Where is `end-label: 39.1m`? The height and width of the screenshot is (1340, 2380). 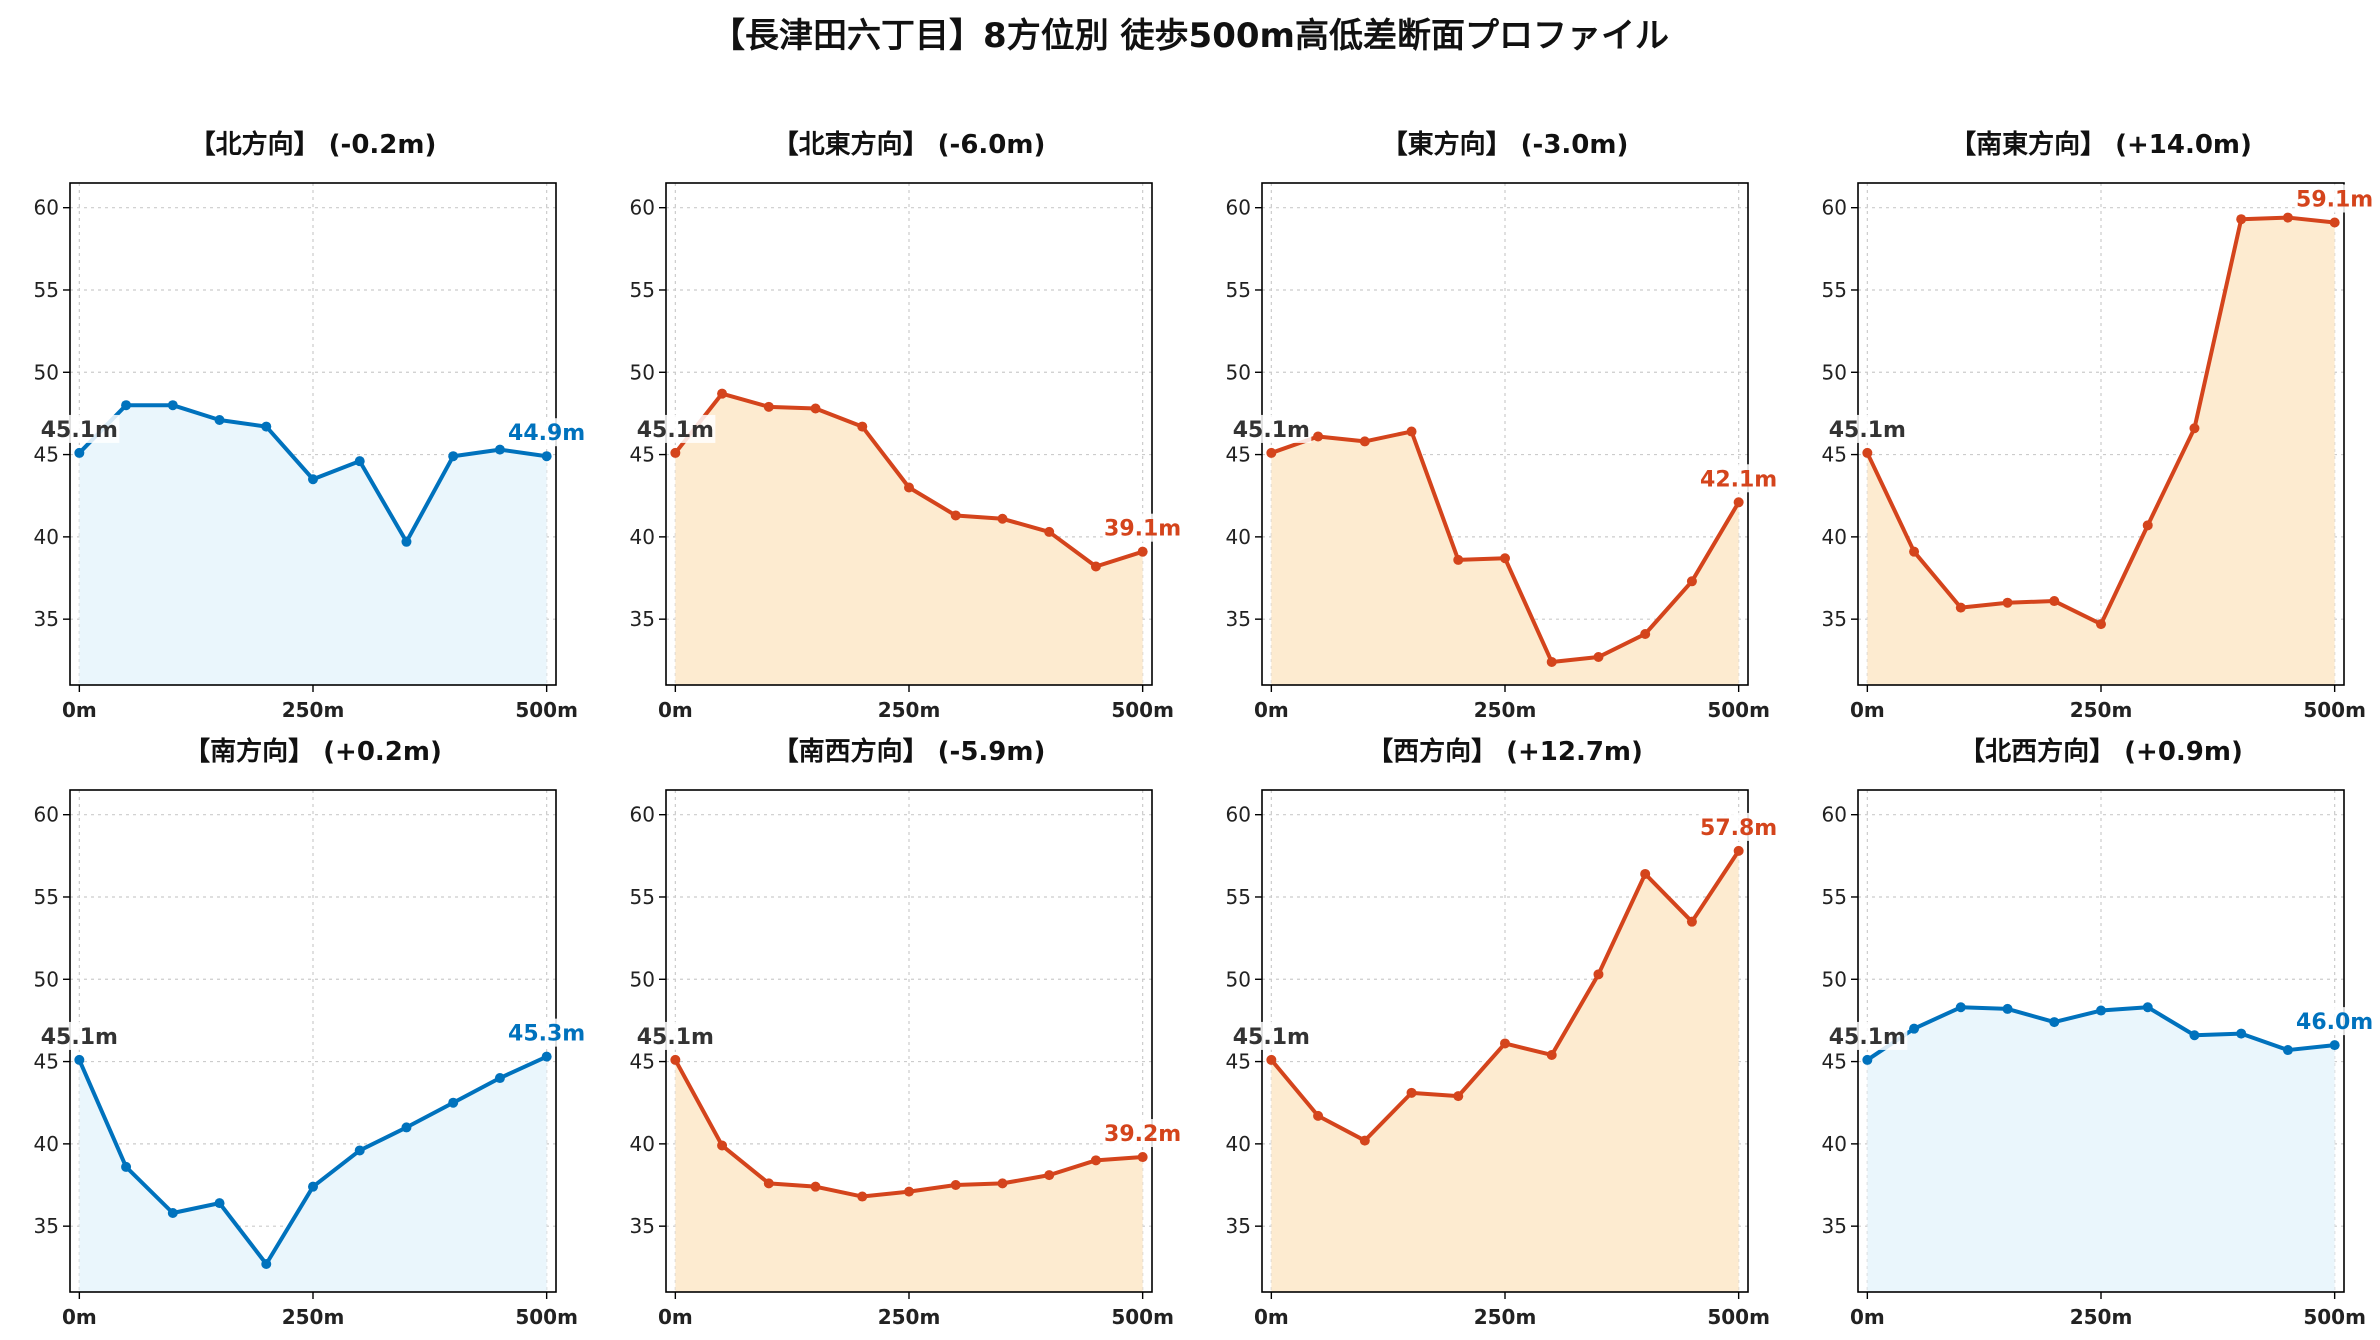
end-label: 39.1m is located at coordinates (1142, 529).